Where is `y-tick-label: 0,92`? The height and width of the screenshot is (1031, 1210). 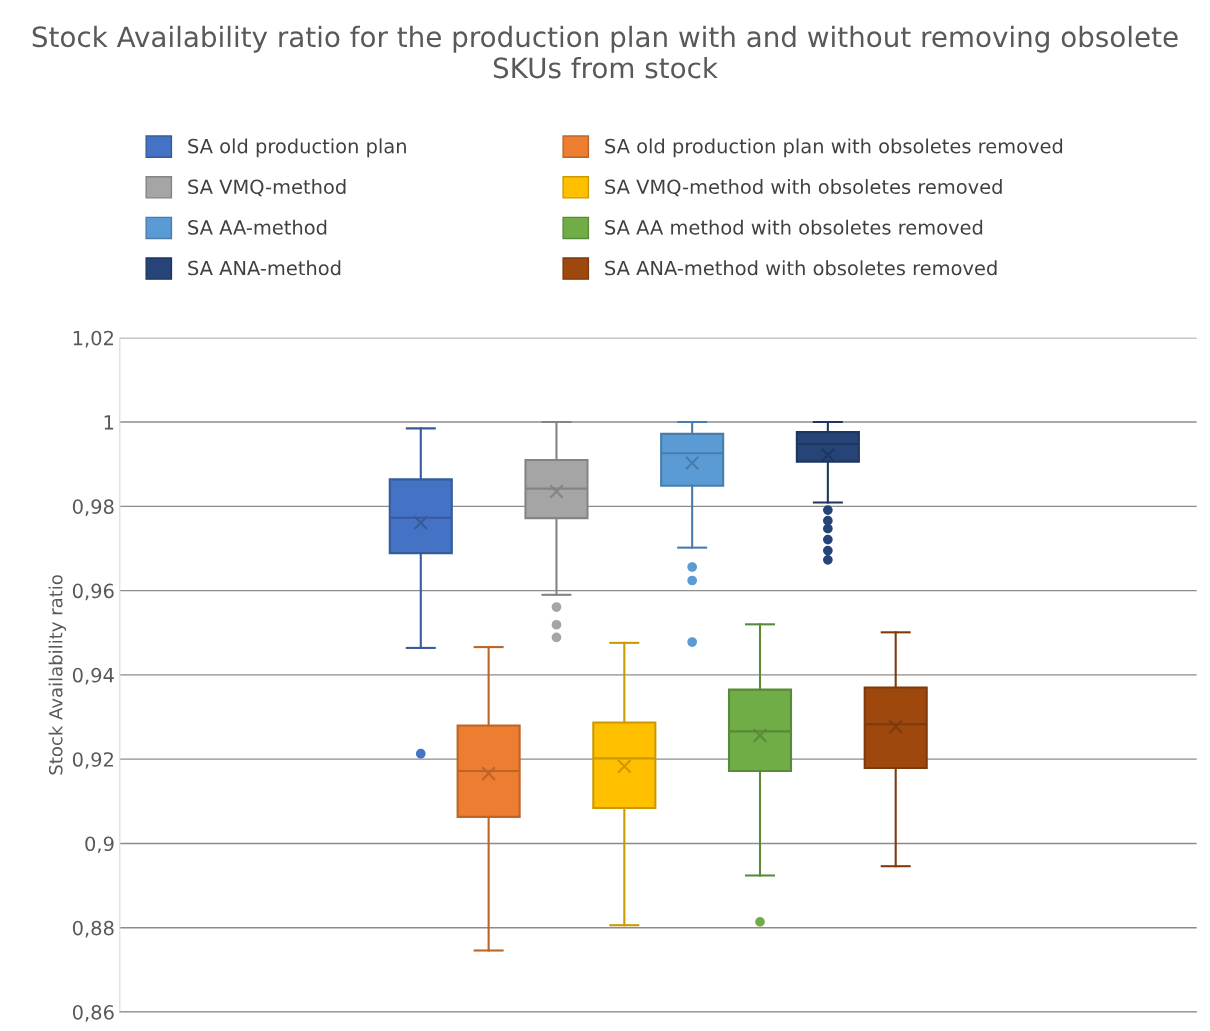
y-tick-label: 0,92 is located at coordinates (92, 760).